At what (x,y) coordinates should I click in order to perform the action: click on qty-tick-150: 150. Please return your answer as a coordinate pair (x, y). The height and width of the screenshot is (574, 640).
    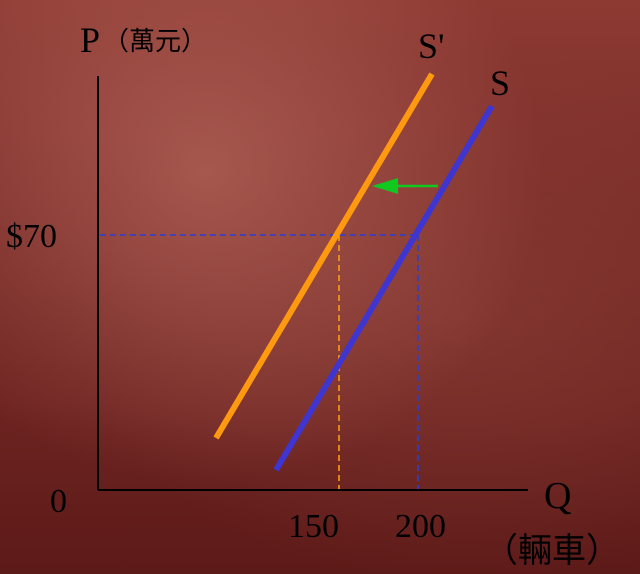
    Looking at the image, I should click on (313, 526).